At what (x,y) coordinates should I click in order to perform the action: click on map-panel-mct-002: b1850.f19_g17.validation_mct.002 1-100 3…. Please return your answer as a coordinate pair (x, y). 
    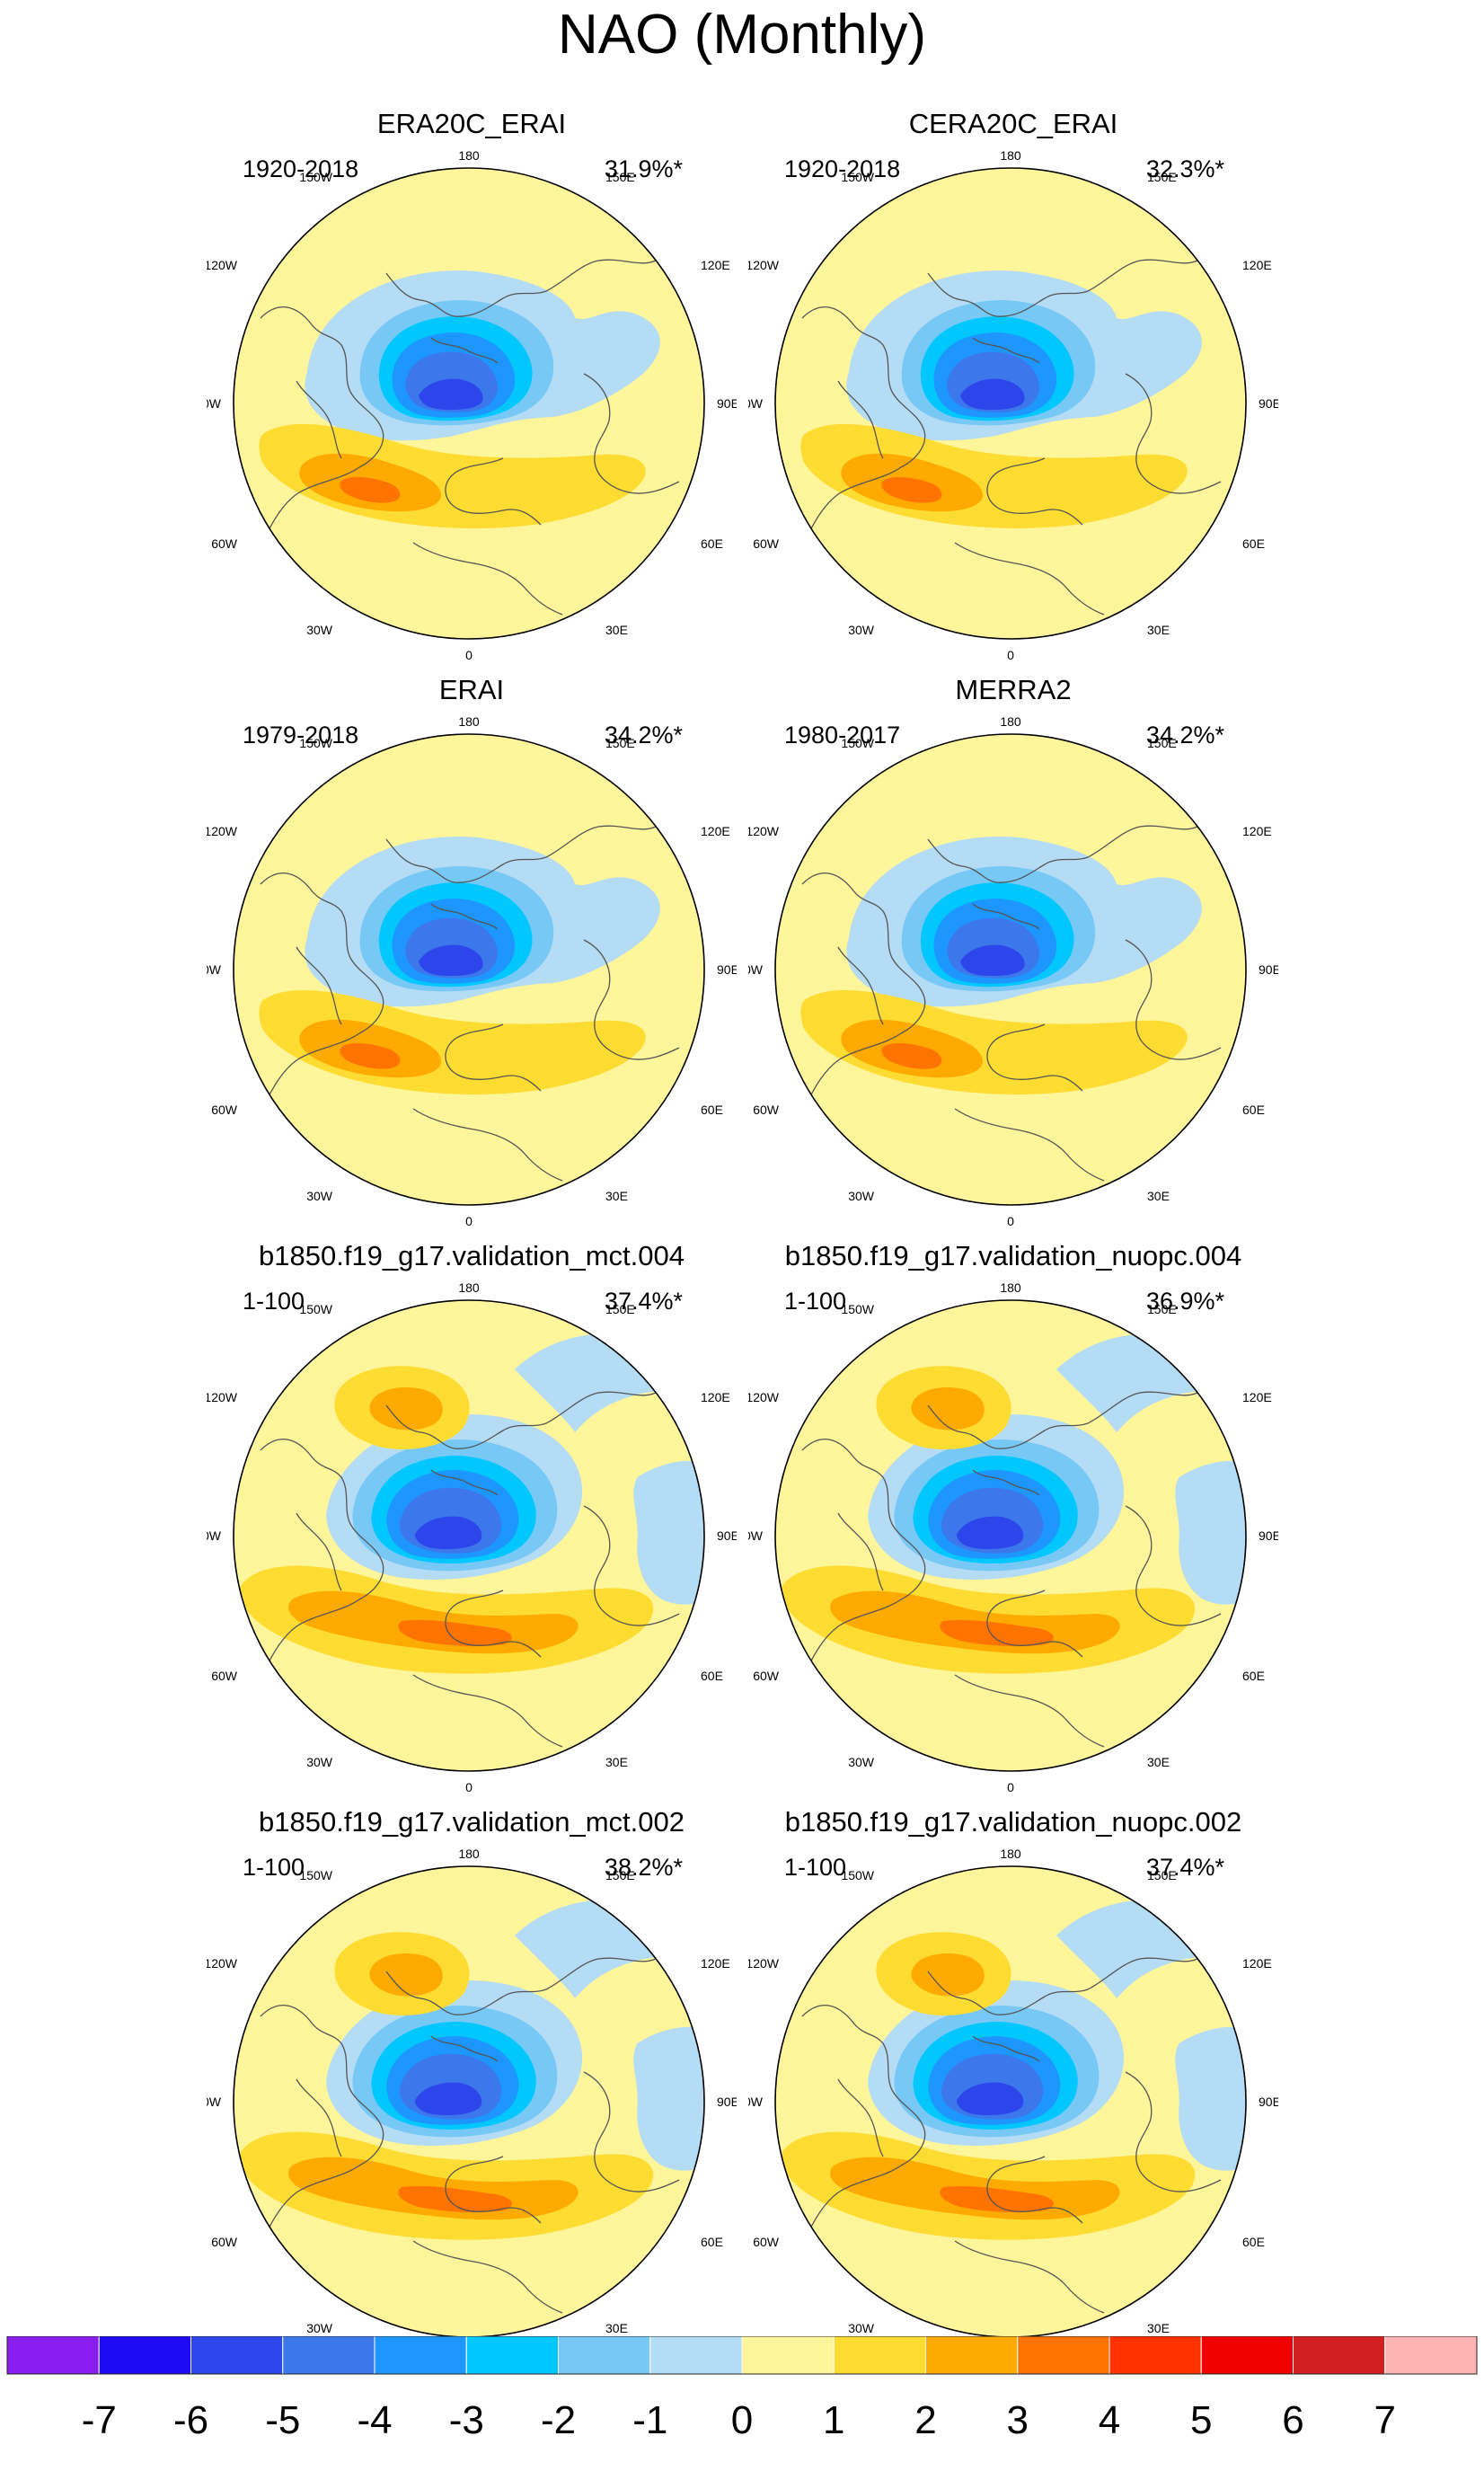
    Looking at the image, I should click on (472, 2084).